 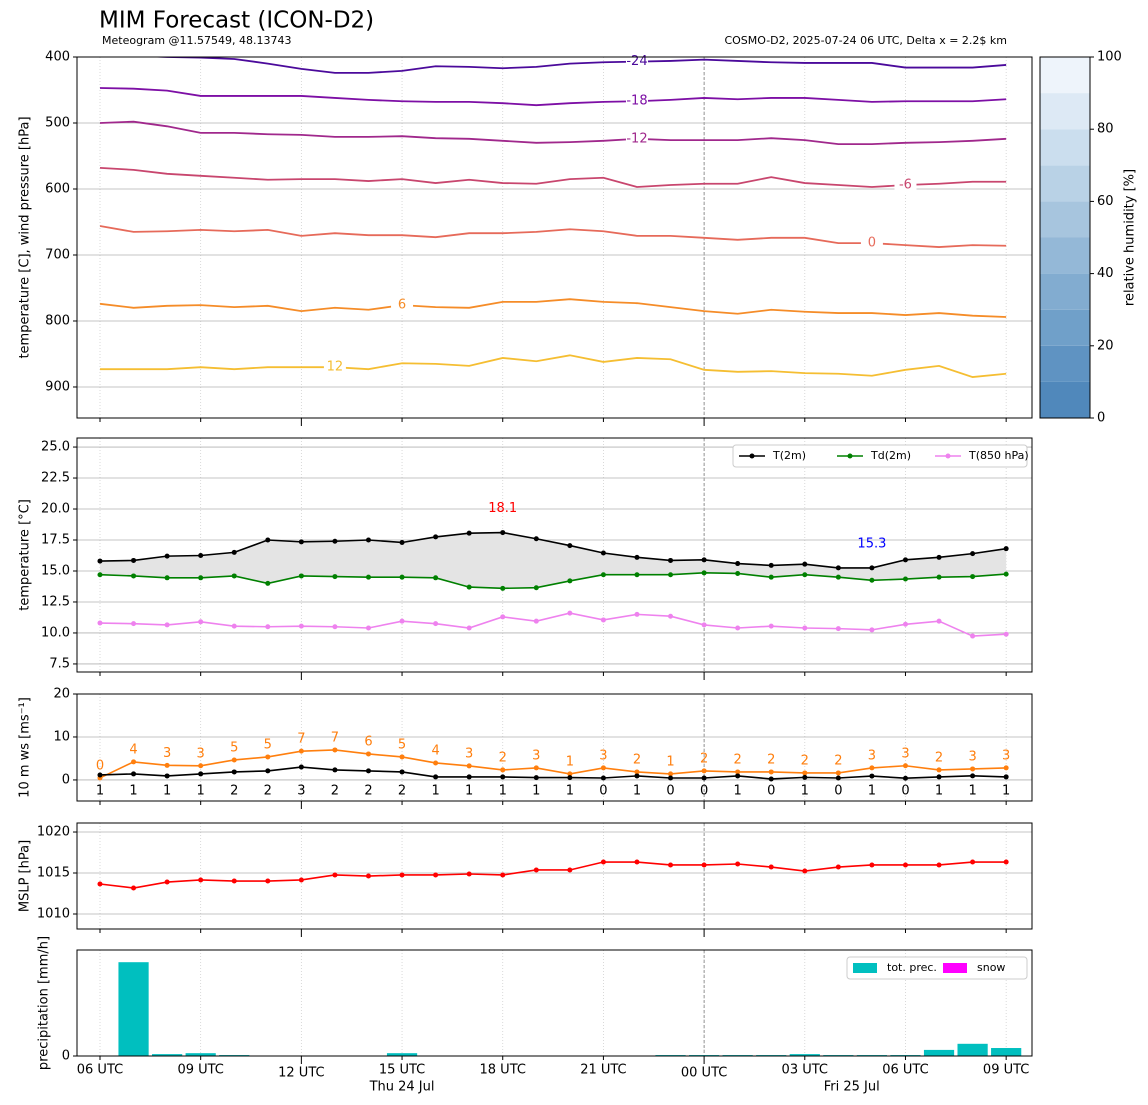 What do you see at coordinates (55, 540) in the screenshot?
I see `y-tick-label: 17.5` at bounding box center [55, 540].